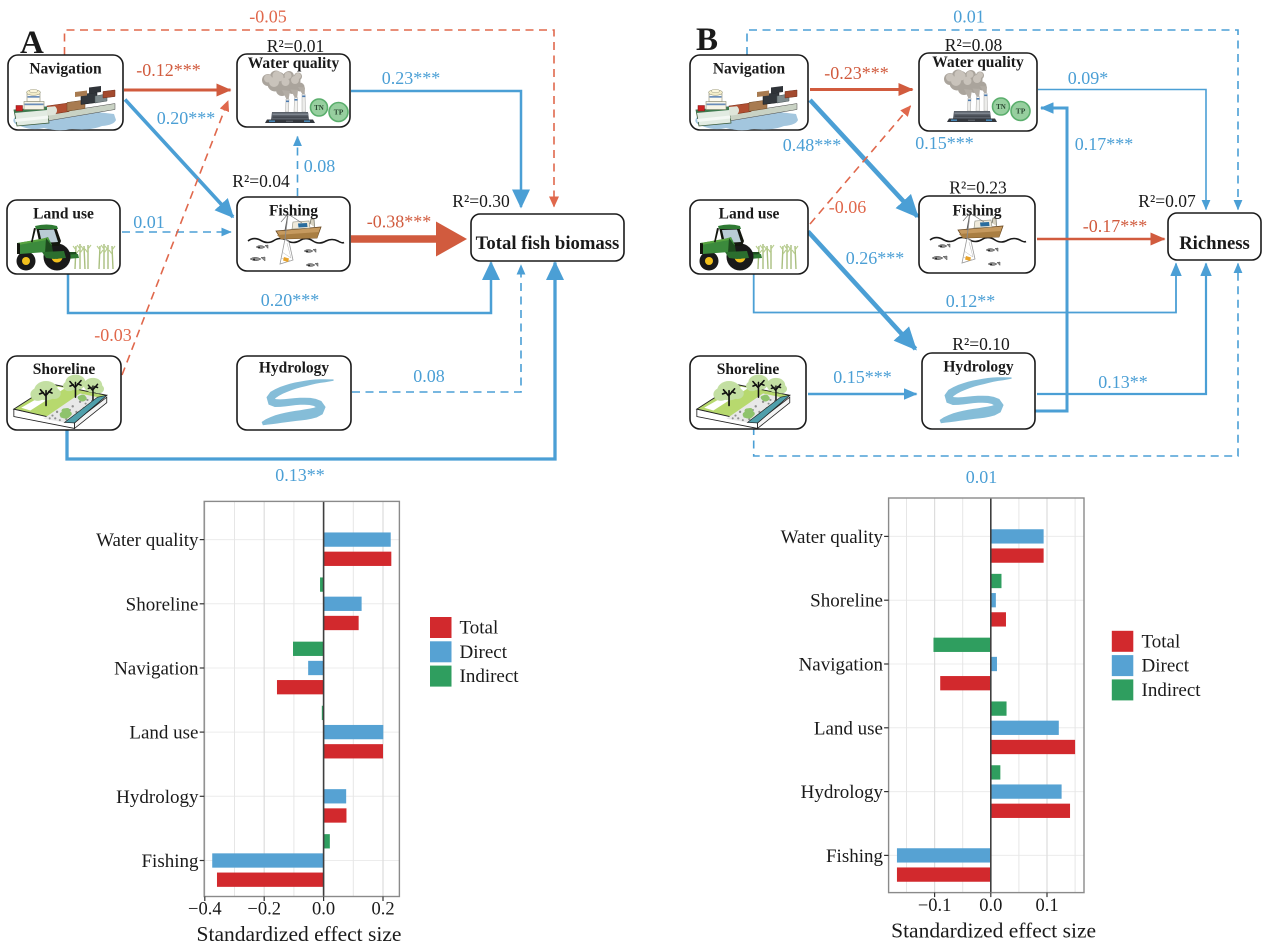  I want to click on svg-text: Total fish biomass, so click(548, 243).